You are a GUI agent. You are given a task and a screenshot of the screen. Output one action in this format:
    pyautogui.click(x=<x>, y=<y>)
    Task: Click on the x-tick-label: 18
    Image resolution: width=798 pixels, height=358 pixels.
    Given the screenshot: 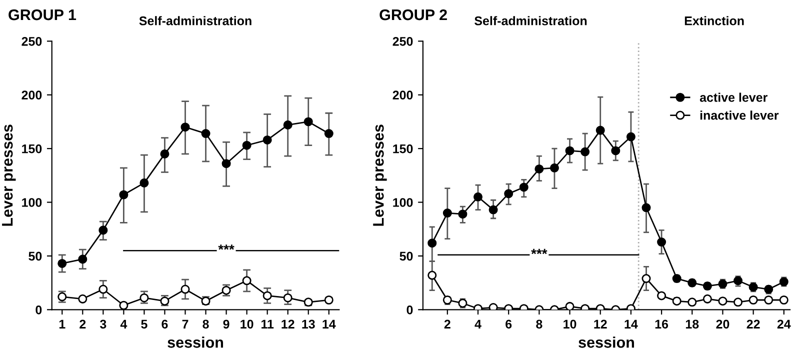 What is the action you would take?
    pyautogui.click(x=692, y=324)
    